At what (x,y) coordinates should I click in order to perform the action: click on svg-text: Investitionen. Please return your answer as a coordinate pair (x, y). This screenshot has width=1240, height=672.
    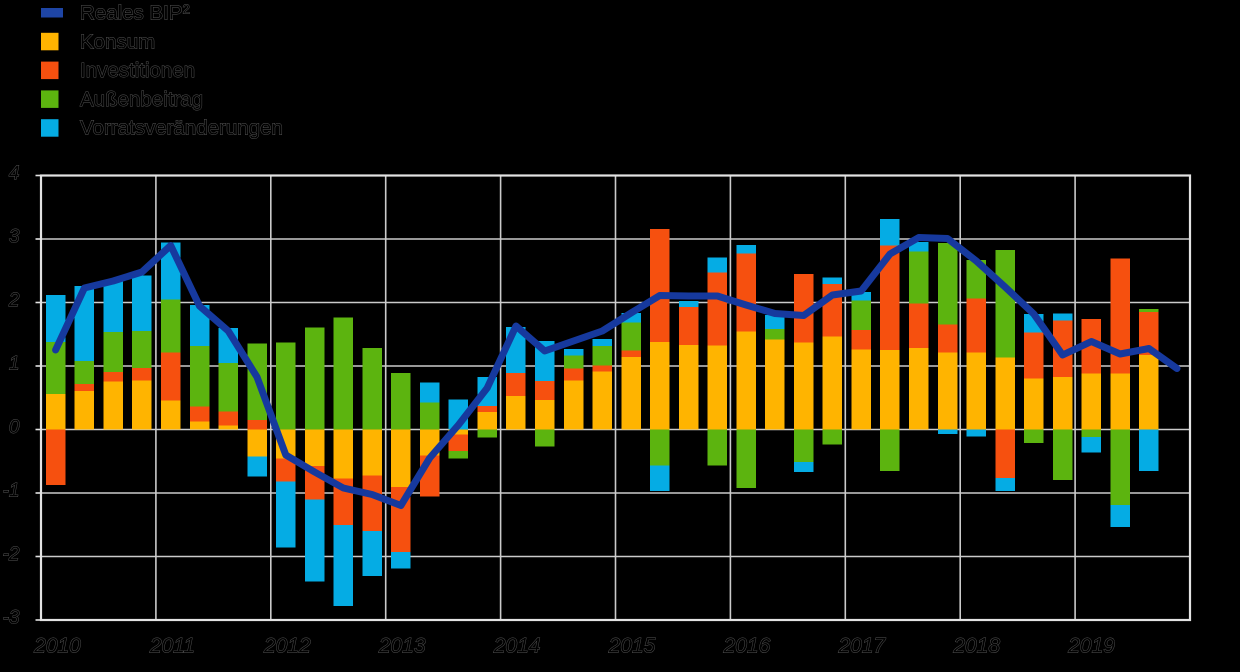
    Looking at the image, I should click on (137, 70).